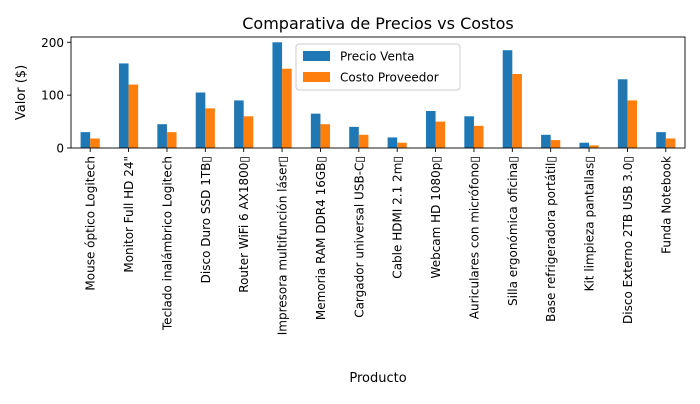 Image resolution: width=700 pixels, height=404 pixels. I want to click on x-tick-label: Router WiFi 6 AX1800▯, so click(244, 224).